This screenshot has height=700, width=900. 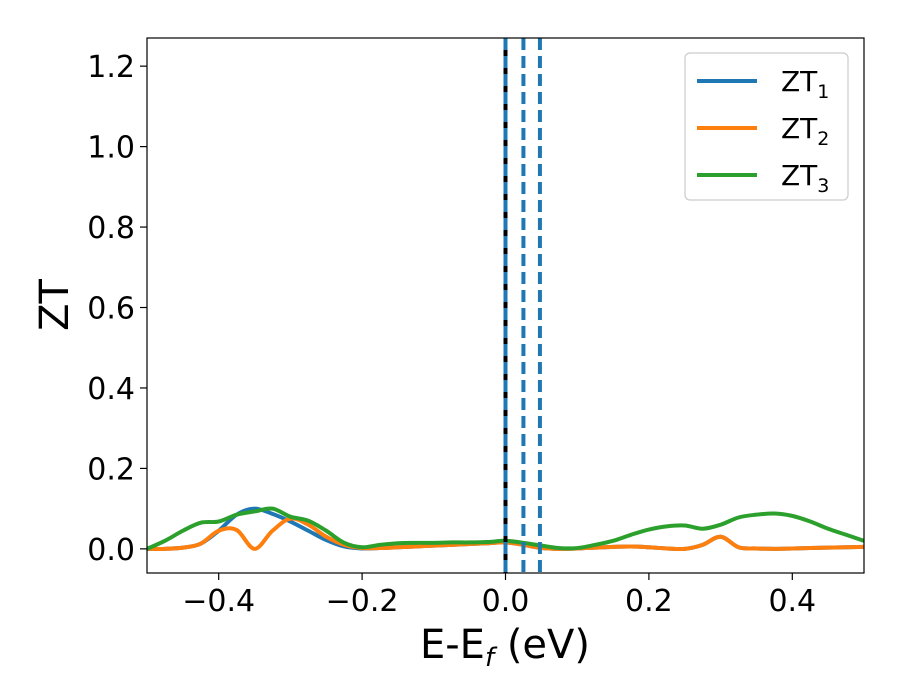 I want to click on y-tick-label: 0.8, so click(x=111, y=228).